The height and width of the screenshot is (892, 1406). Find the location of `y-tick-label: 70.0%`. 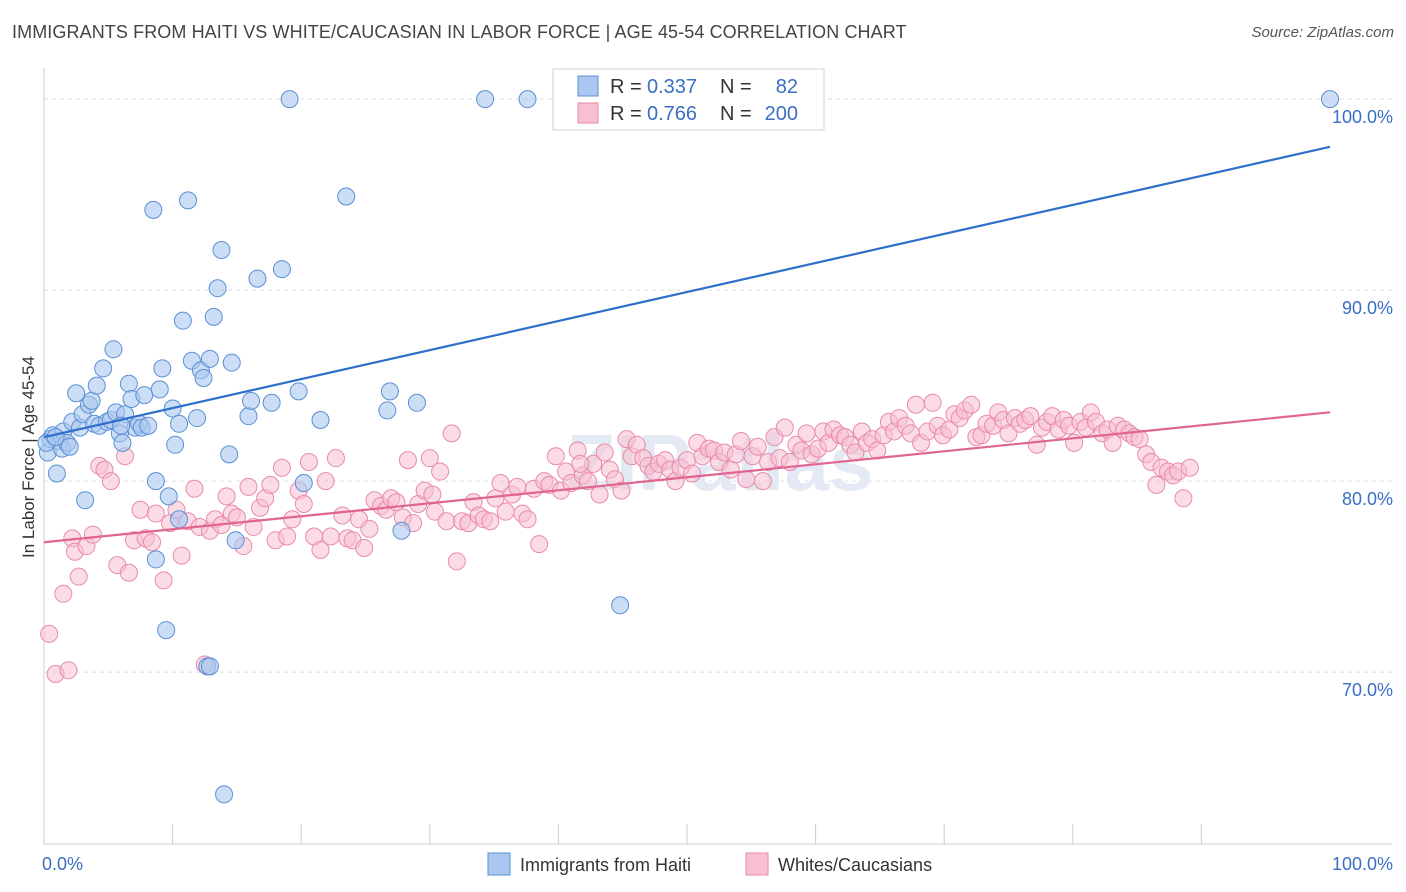

y-tick-label: 70.0% is located at coordinates (1367, 690).